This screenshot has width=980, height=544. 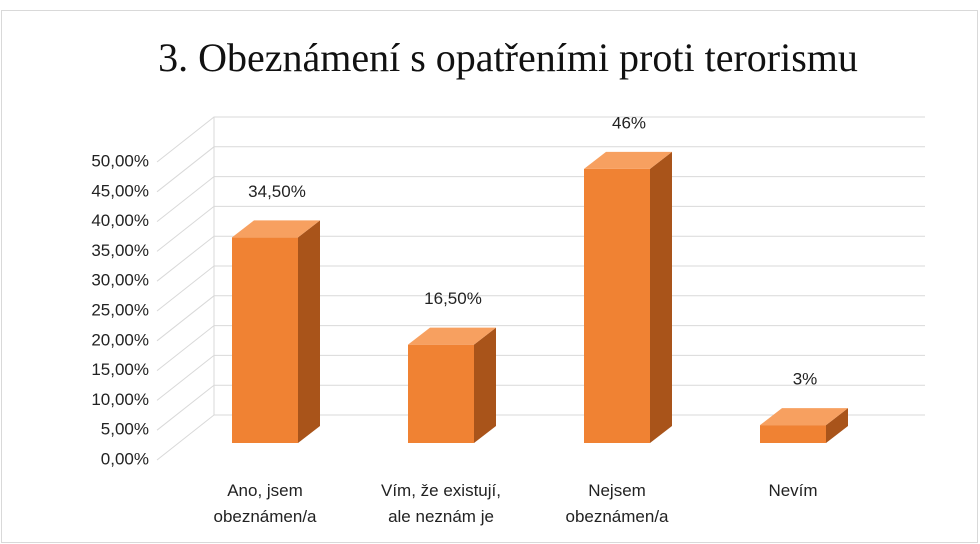 What do you see at coordinates (120, 160) in the screenshot?
I see `y-tick-label: 50,00%` at bounding box center [120, 160].